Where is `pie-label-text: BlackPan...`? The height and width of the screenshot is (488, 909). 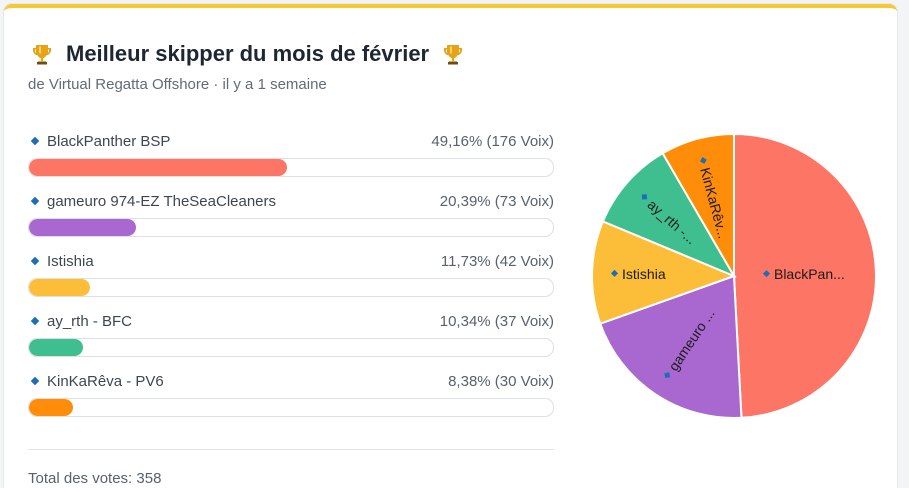
pie-label-text: BlackPan... is located at coordinates (809, 274).